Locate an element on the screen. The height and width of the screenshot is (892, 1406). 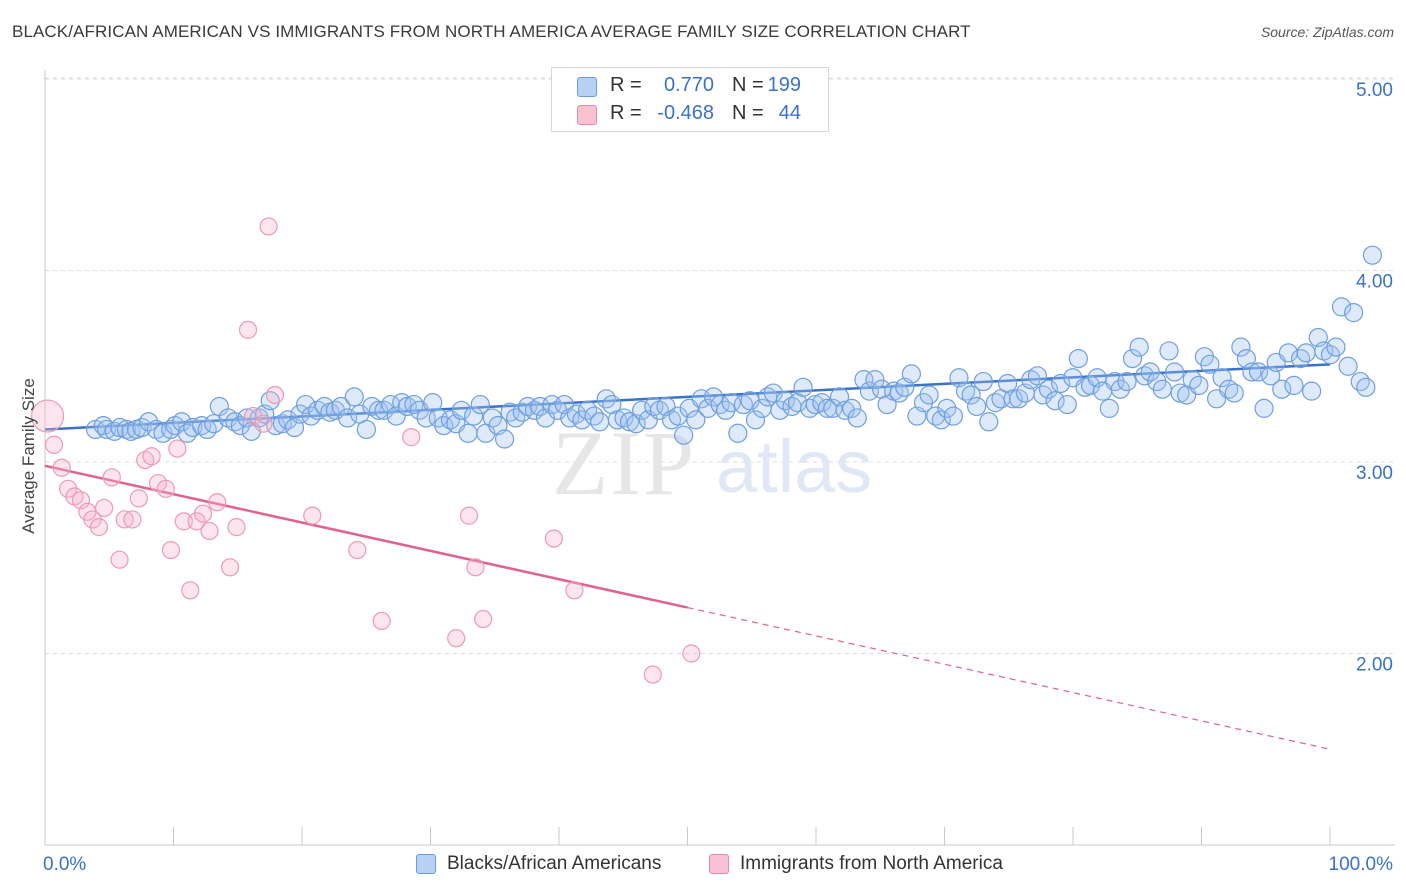
legend-swatch-pink is located at coordinates (587, 115).